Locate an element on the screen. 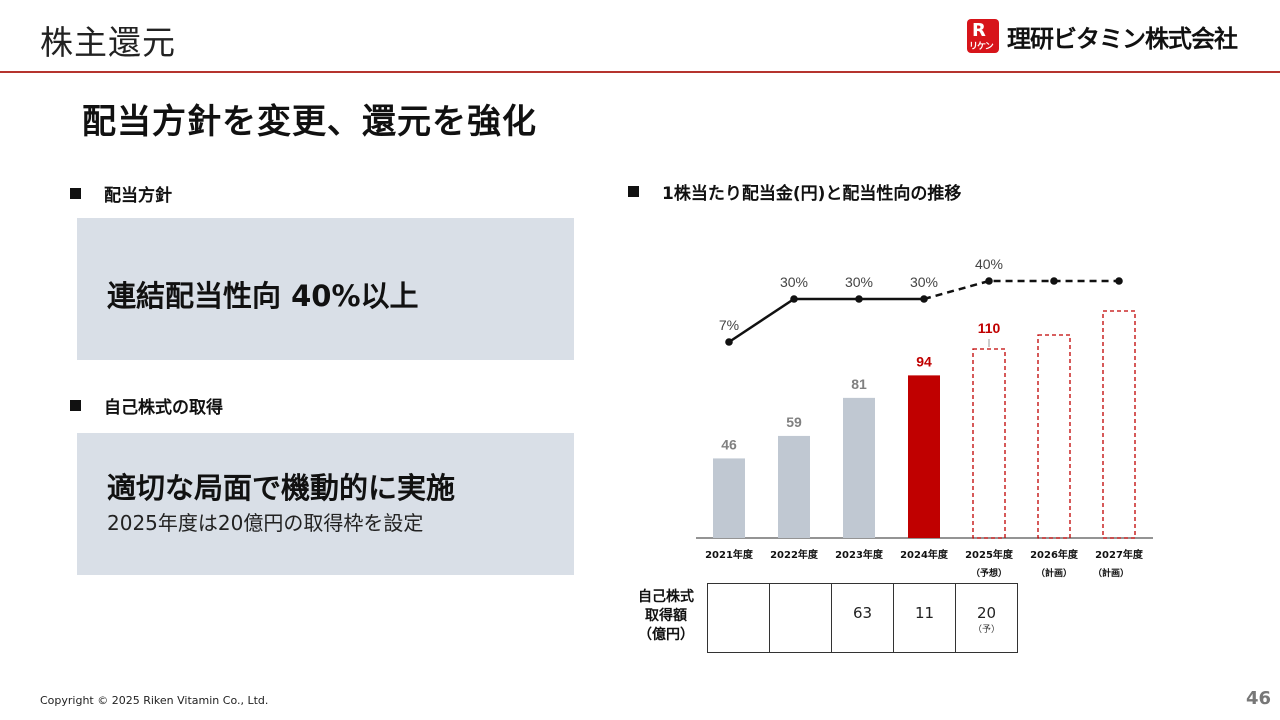 This screenshot has width=1280, height=720. x-tick-label: 2024年度 is located at coordinates (924, 554).